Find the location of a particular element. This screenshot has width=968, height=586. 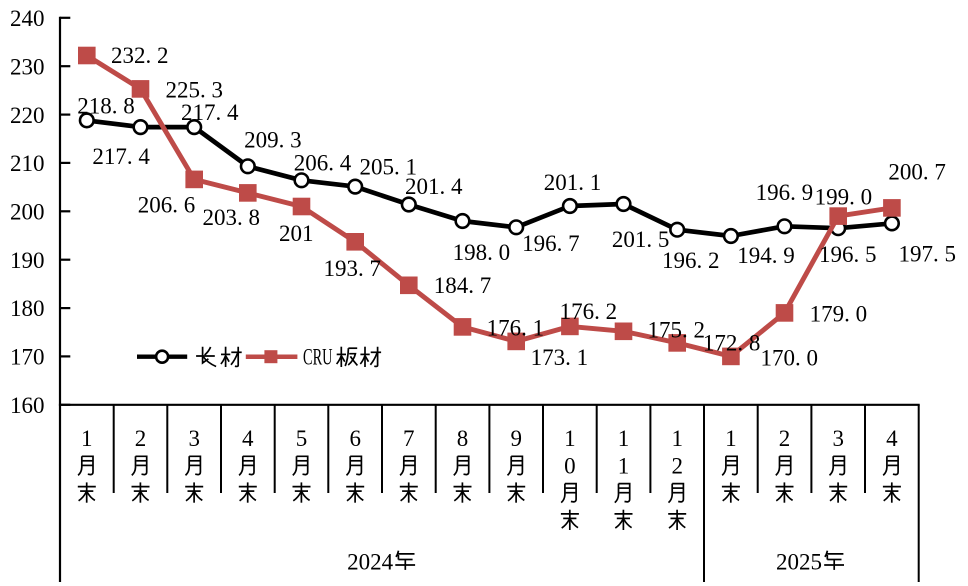

svg-text: 175. 2 is located at coordinates (676, 330).